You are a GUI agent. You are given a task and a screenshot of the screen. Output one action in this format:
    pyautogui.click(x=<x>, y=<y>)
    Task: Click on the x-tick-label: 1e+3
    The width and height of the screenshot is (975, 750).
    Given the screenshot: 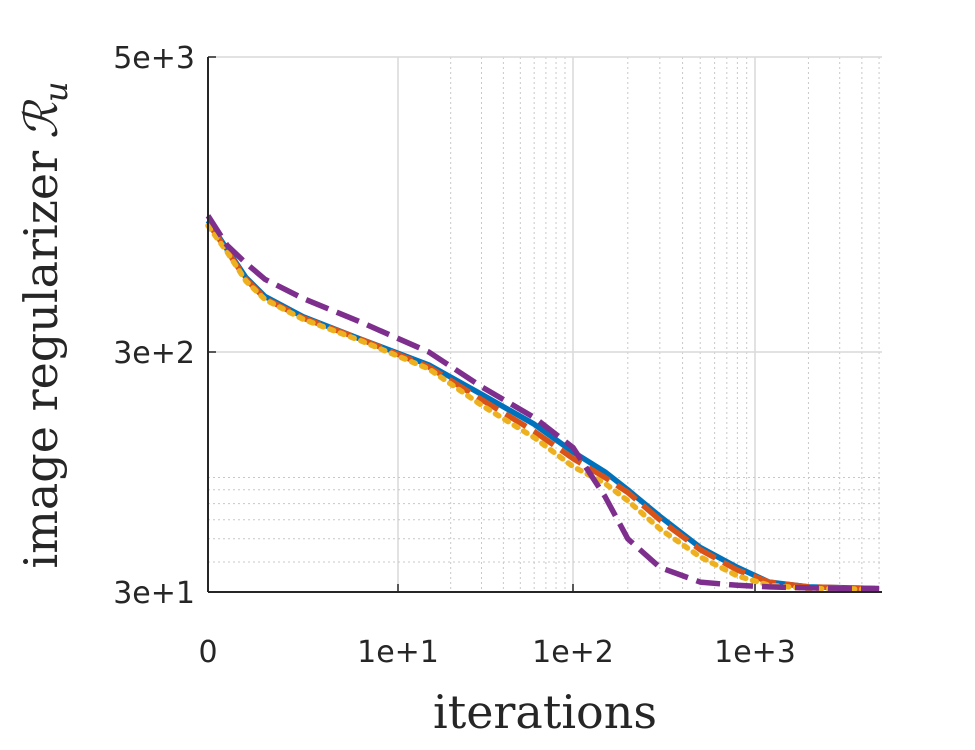 What is the action you would take?
    pyautogui.click(x=755, y=652)
    